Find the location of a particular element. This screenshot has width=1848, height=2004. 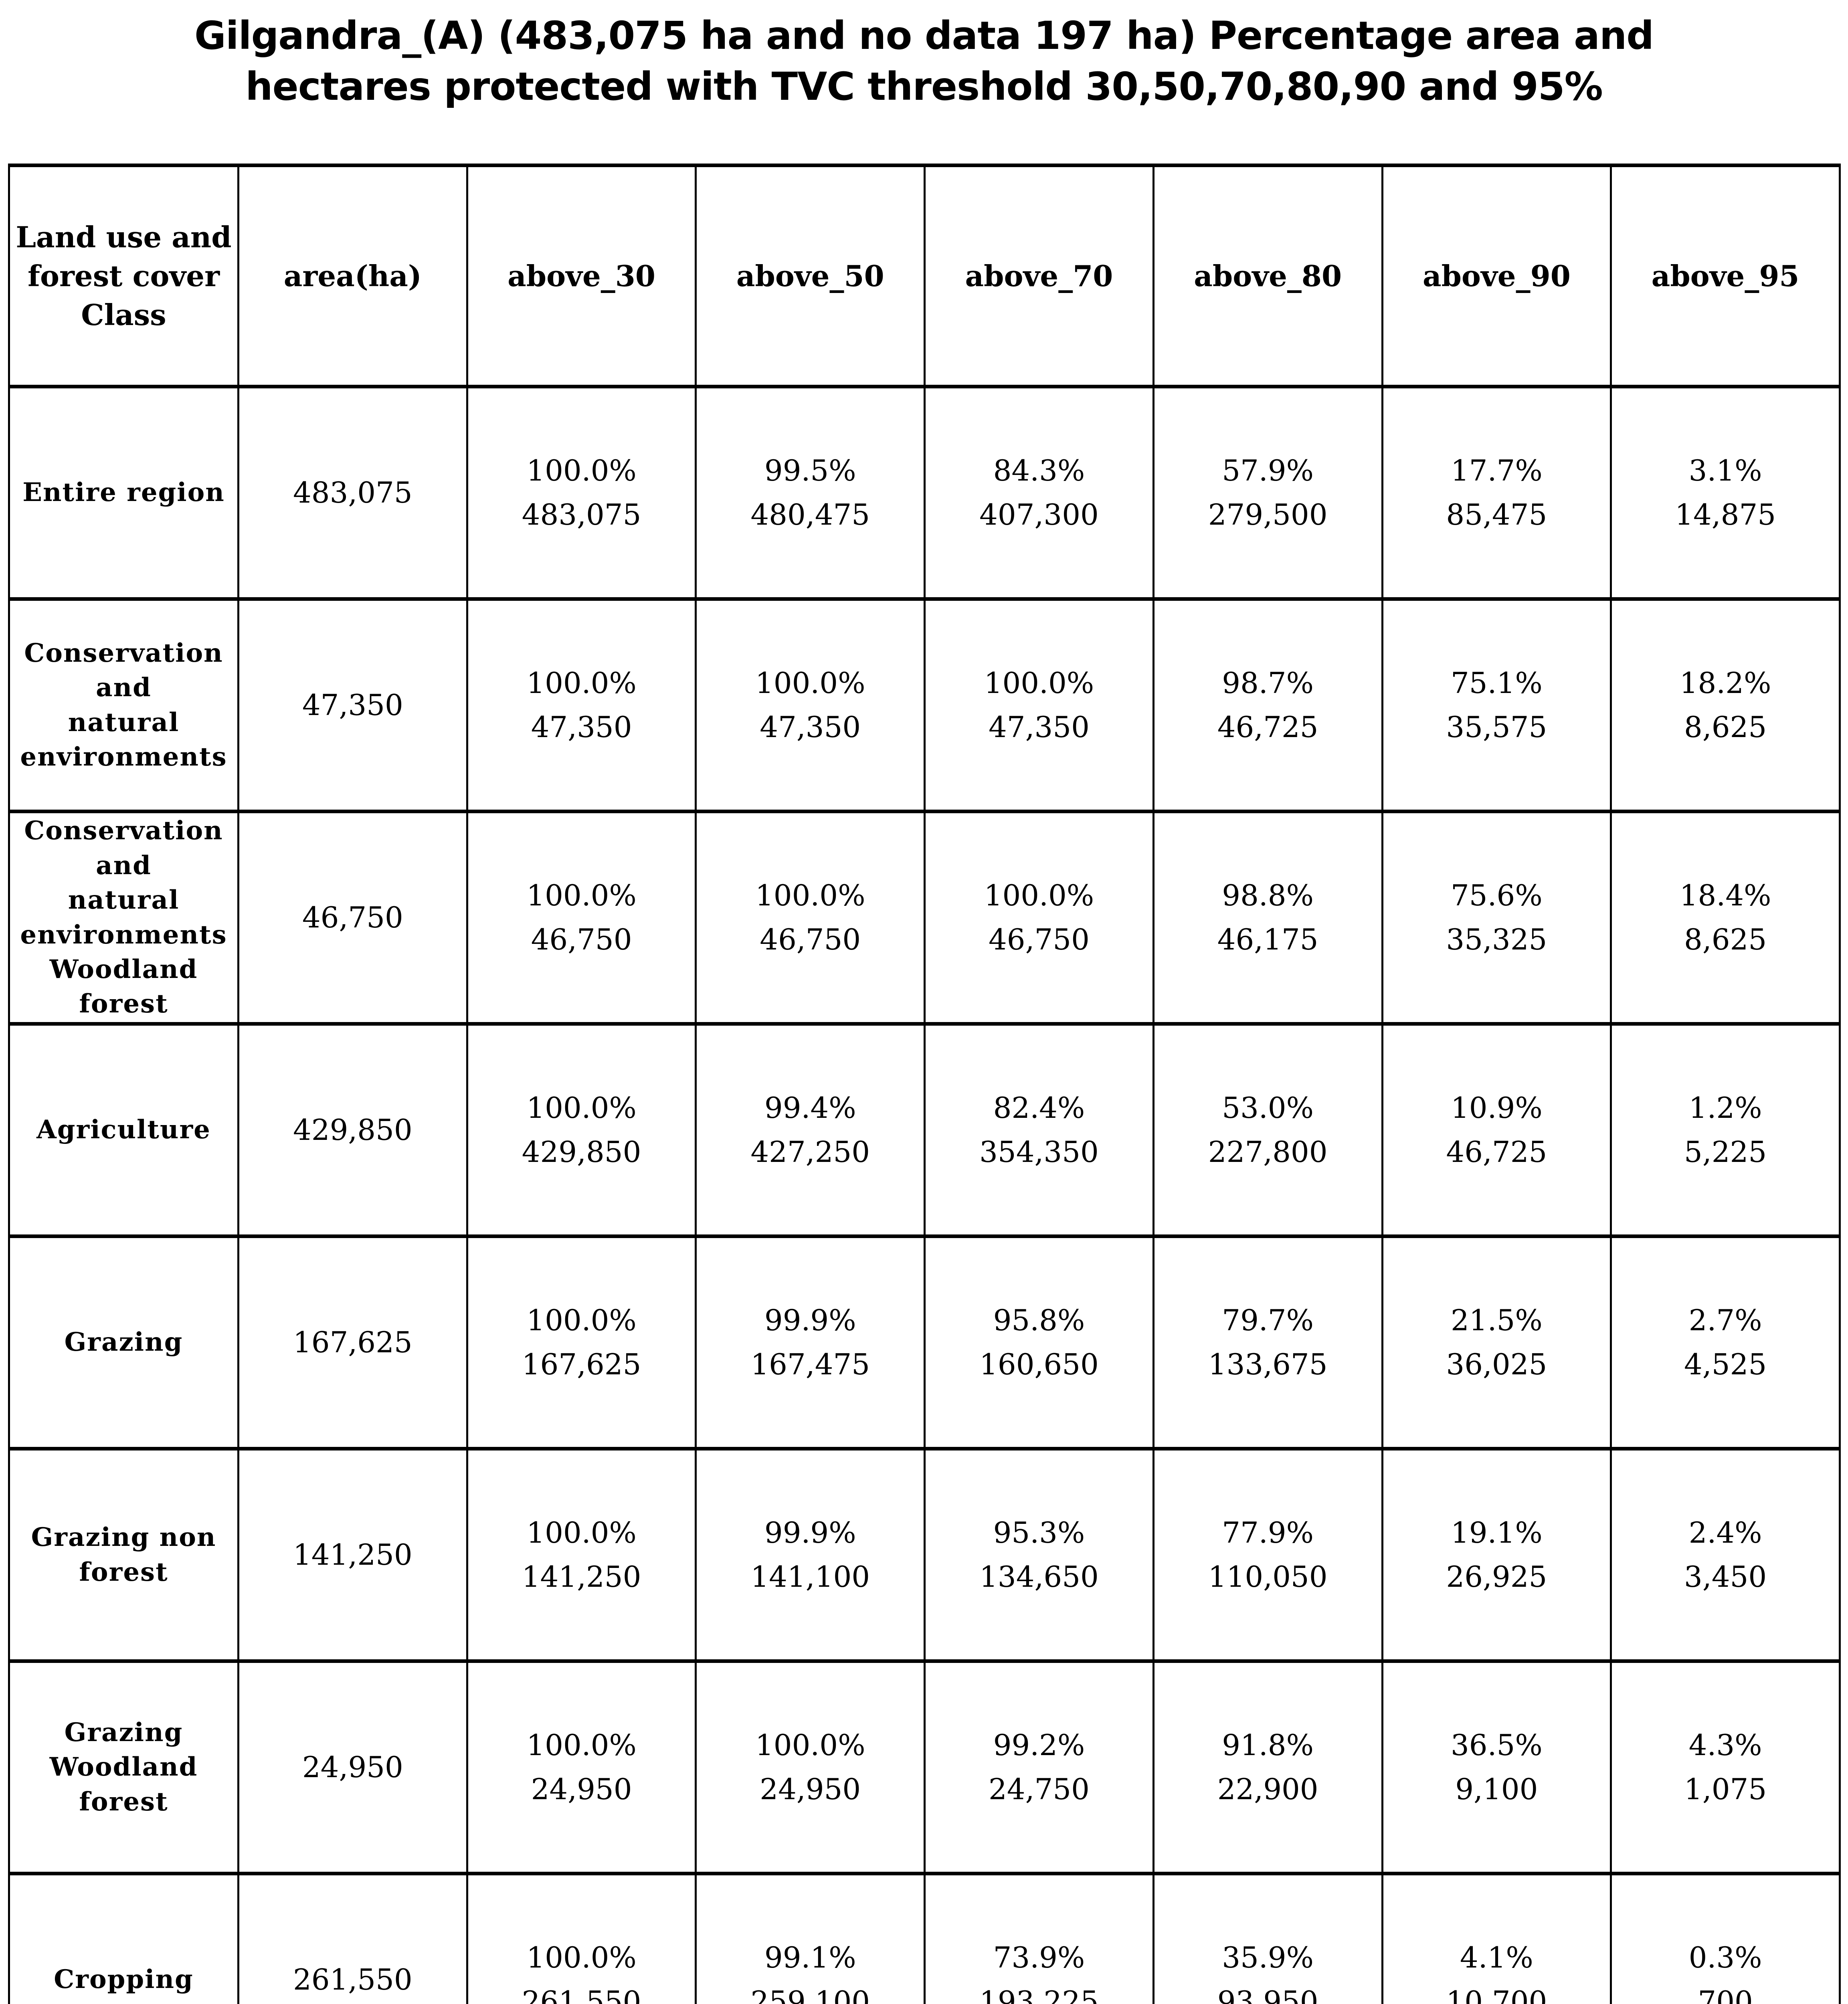

cell-line: 141,100 is located at coordinates (810, 1577).